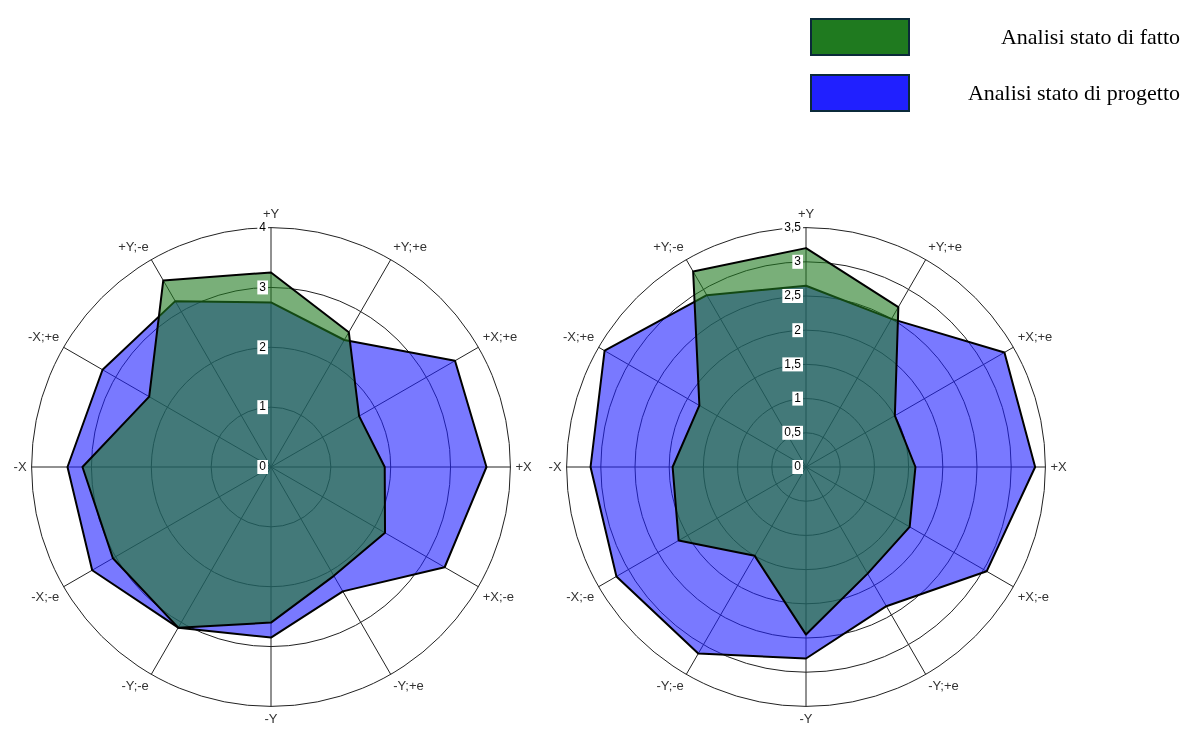 The width and height of the screenshot is (1204, 745). I want to click on y-tick-label: 3,5, so click(793, 226).